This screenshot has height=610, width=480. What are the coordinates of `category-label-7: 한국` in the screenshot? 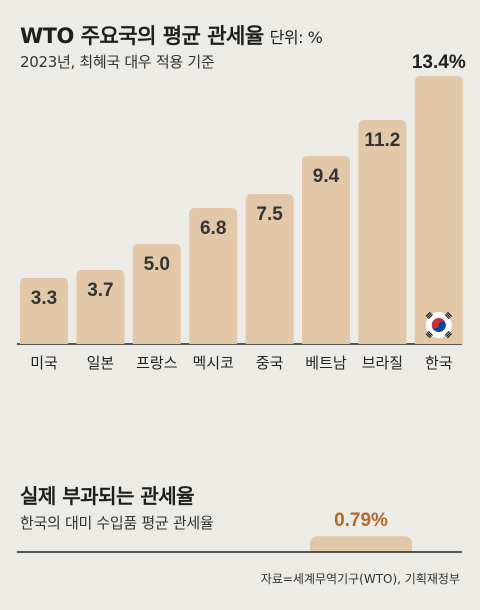 It's located at (439, 363).